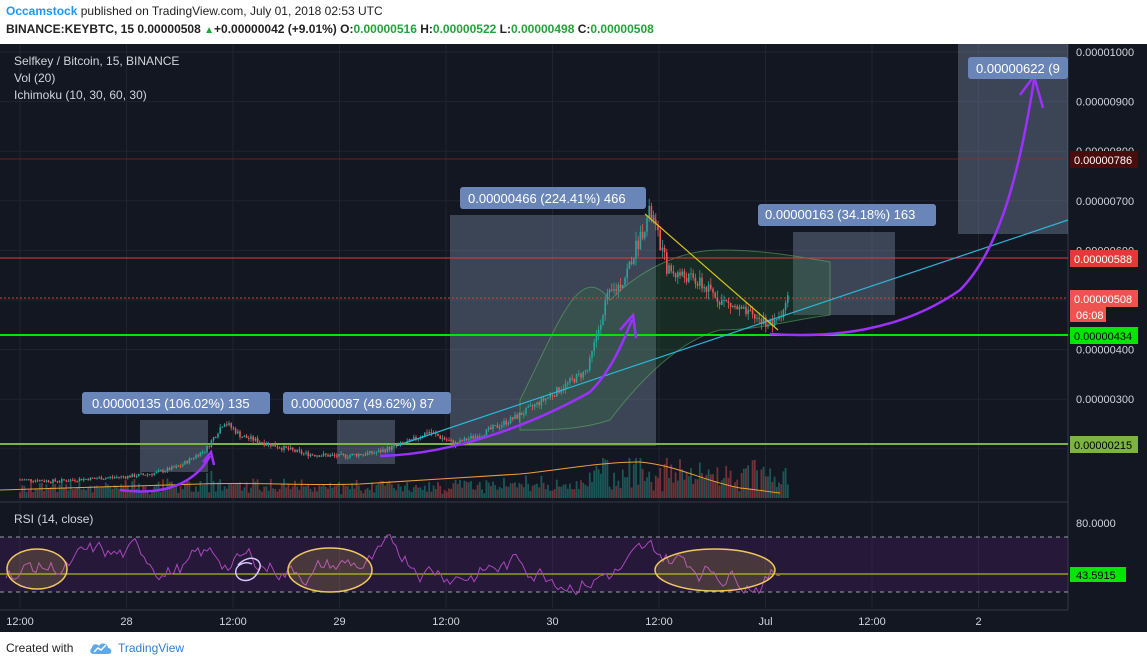 The image size is (1147, 666). Describe the element at coordinates (53, 519) in the screenshot. I see `legend-rsi: RSI (14, close)` at that location.